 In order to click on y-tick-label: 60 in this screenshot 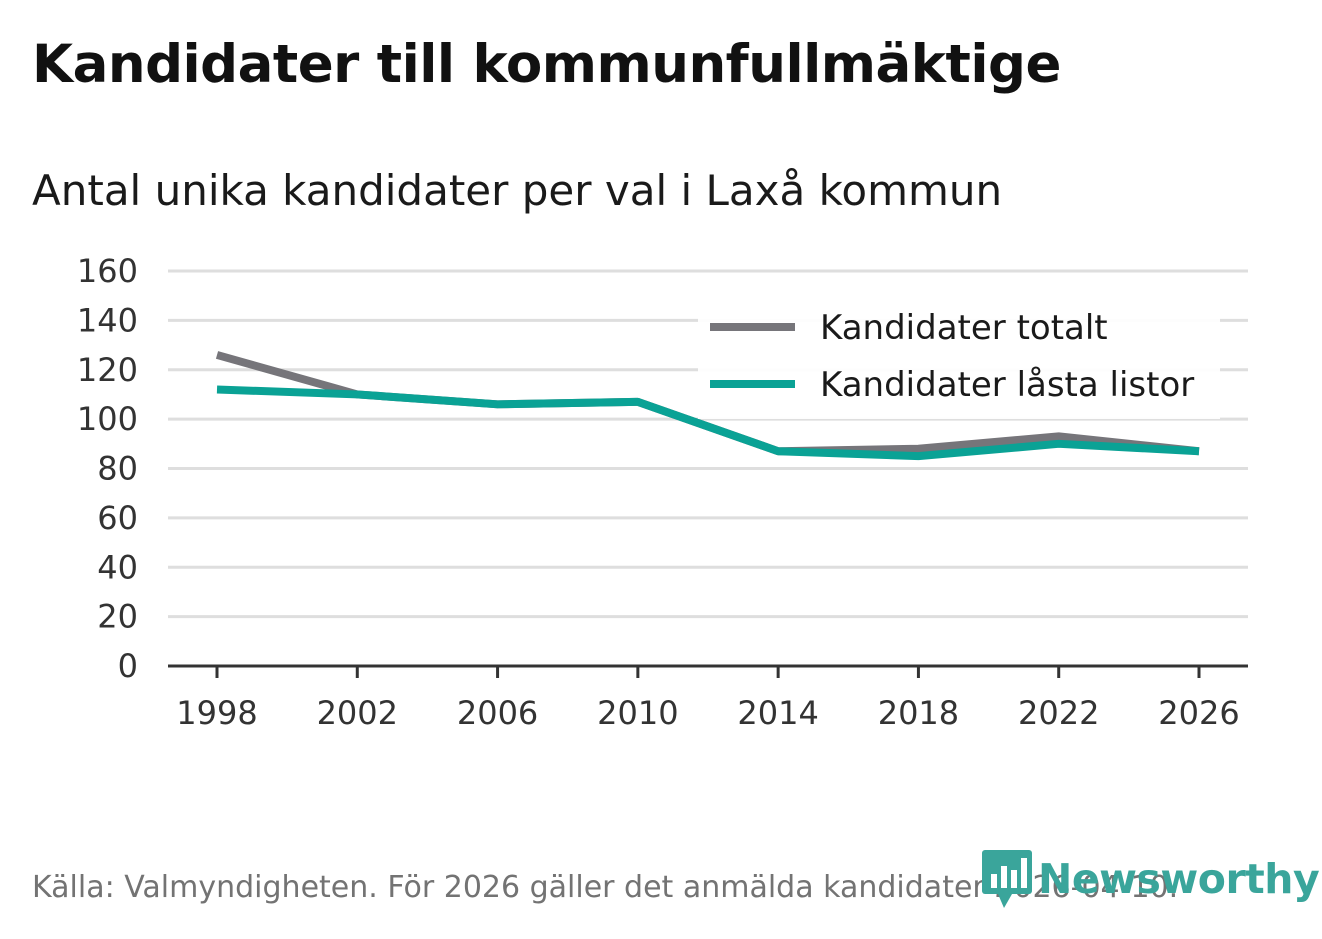, I will do `click(117, 518)`.